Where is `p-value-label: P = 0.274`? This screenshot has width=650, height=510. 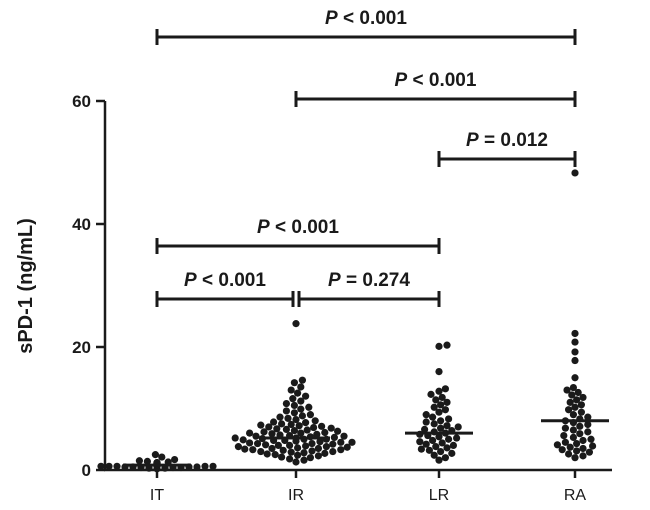 p-value-label: P = 0.274 is located at coordinates (369, 280).